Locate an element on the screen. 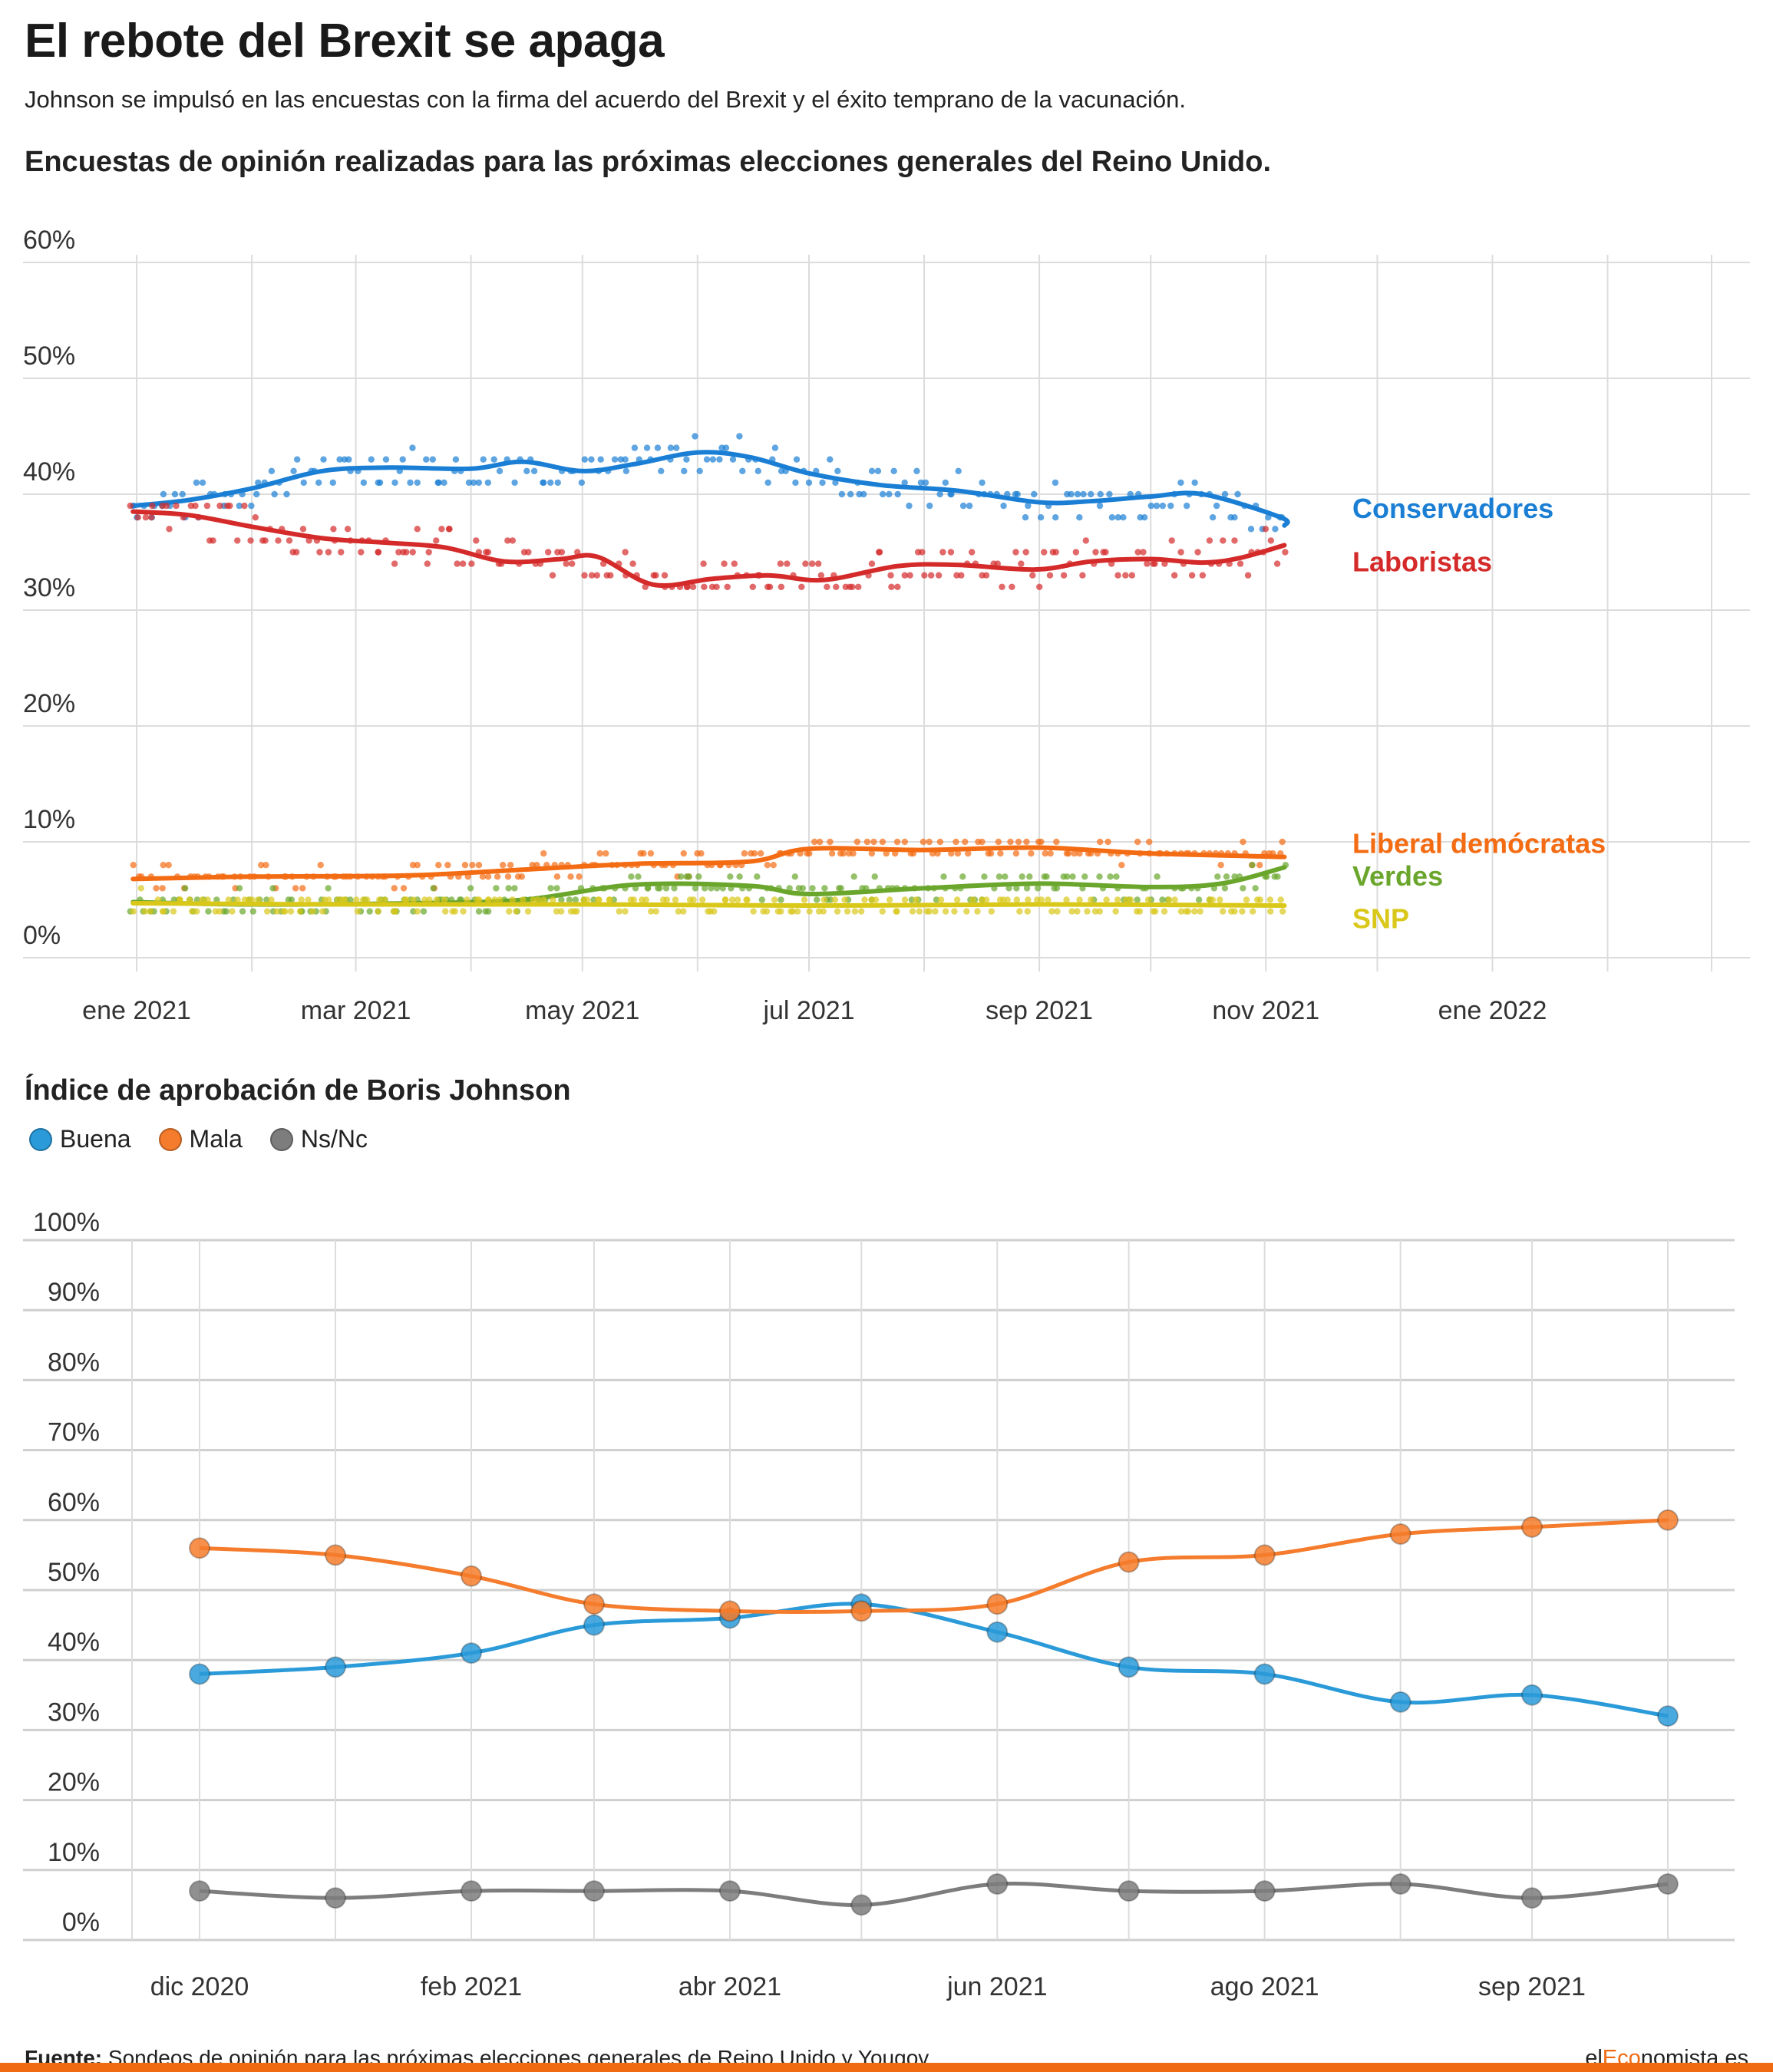 This screenshot has height=2072, width=1773. y-tick-label: 70% is located at coordinates (74, 1432).